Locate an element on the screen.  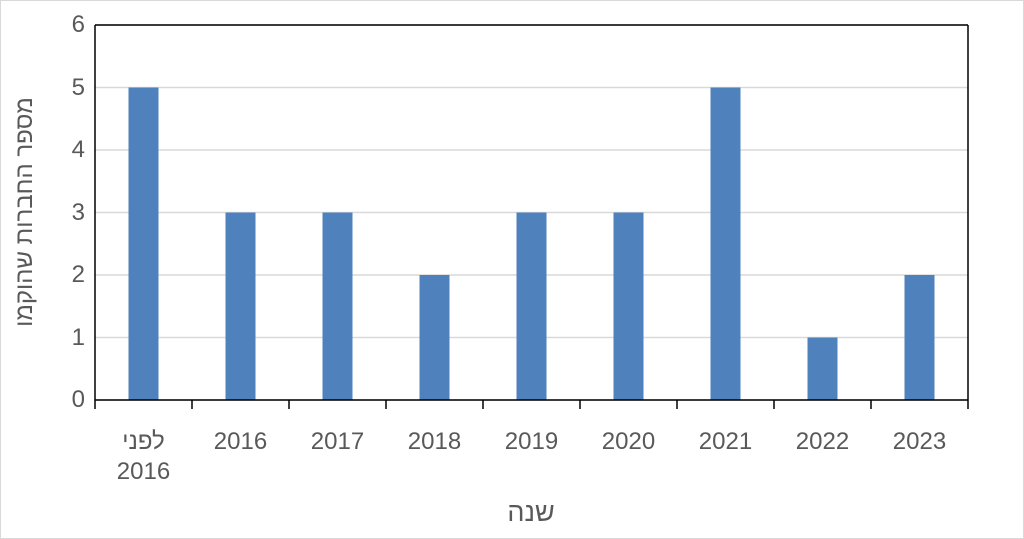
x-tick-label: 2023 is located at coordinates (919, 441).